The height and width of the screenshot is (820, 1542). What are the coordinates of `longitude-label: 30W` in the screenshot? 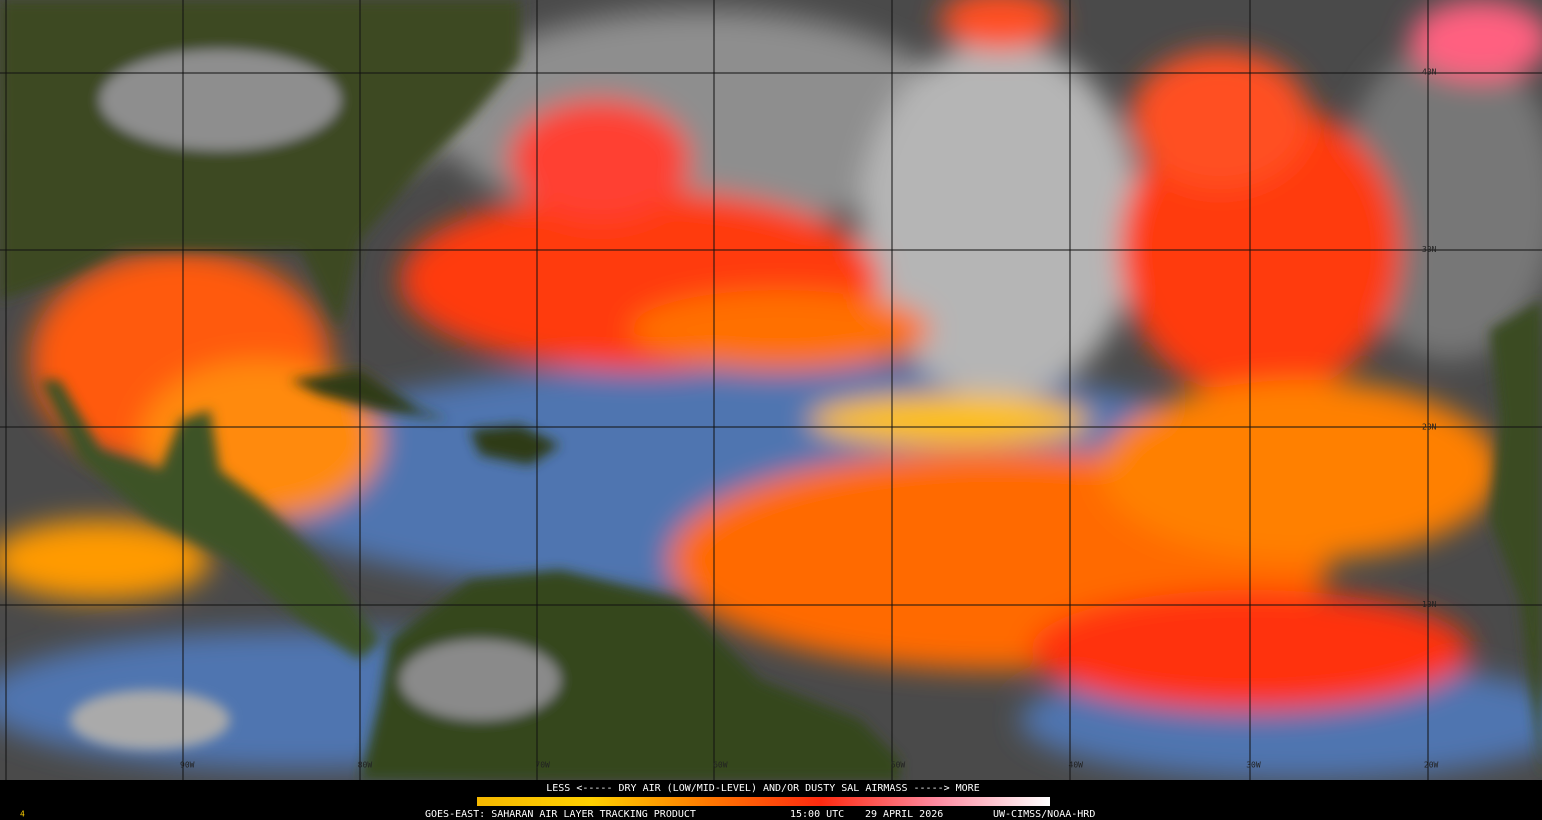 It's located at (1253, 765).